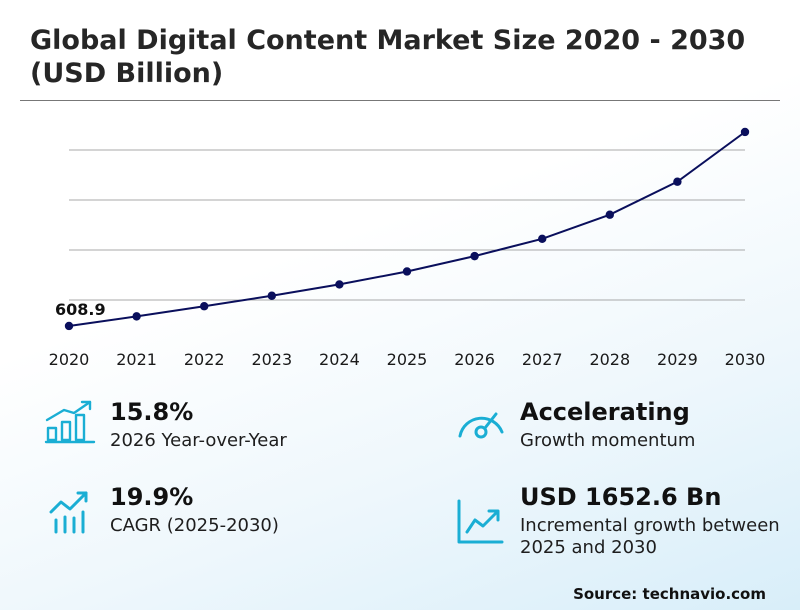  I want to click on data-point-2029, so click(677, 181).